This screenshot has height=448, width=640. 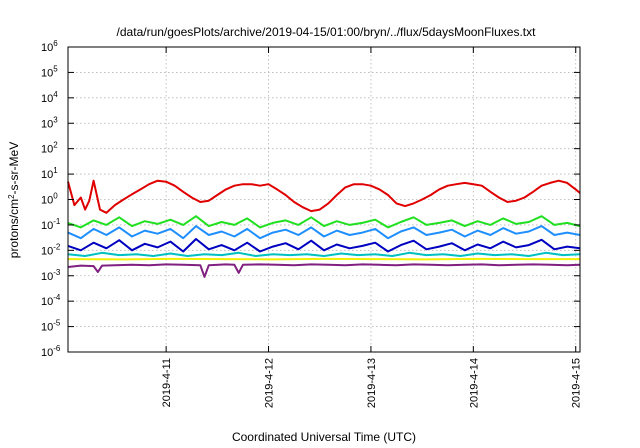 I want to click on y-axis-label-post: -s-sr-MeV, so click(x=14, y=168).